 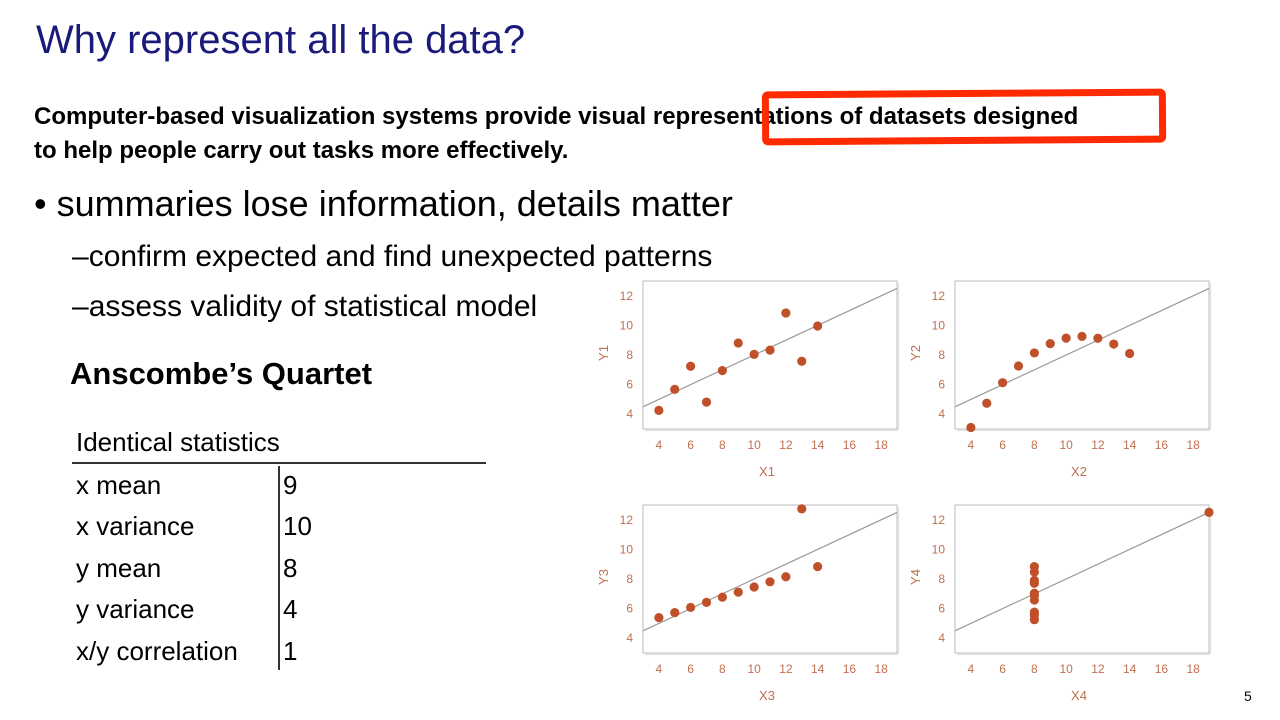 What do you see at coordinates (279, 463) in the screenshot?
I see `stats-header-rule` at bounding box center [279, 463].